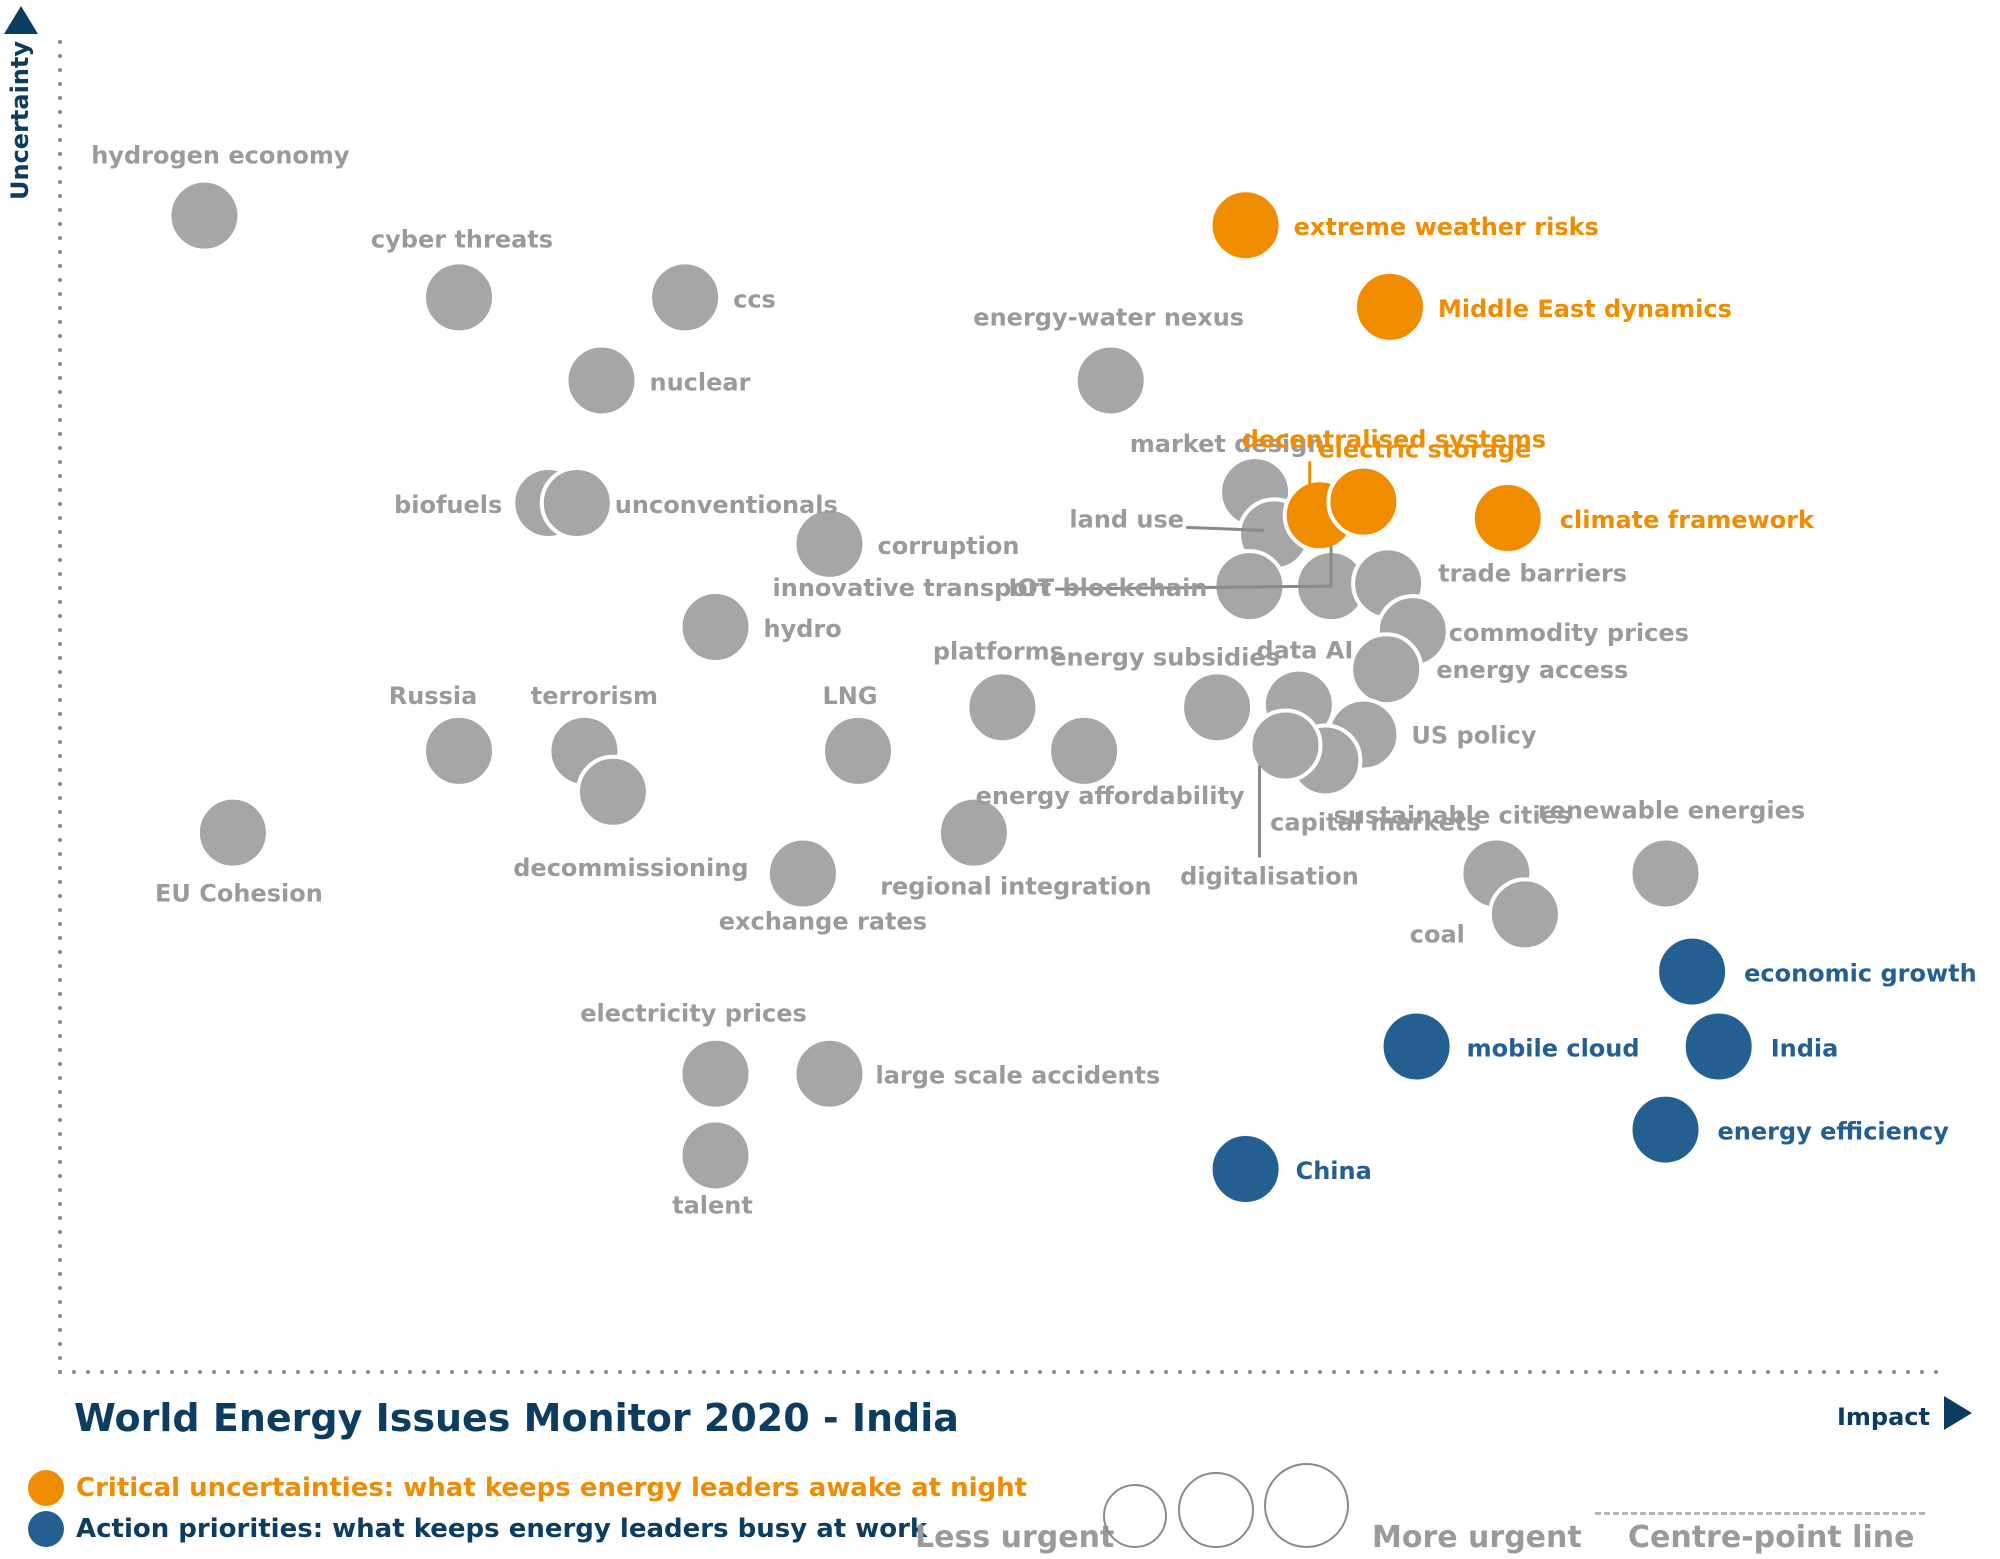 The image size is (2000, 1559). What do you see at coordinates (858, 750) in the screenshot?
I see `bubble-lng` at bounding box center [858, 750].